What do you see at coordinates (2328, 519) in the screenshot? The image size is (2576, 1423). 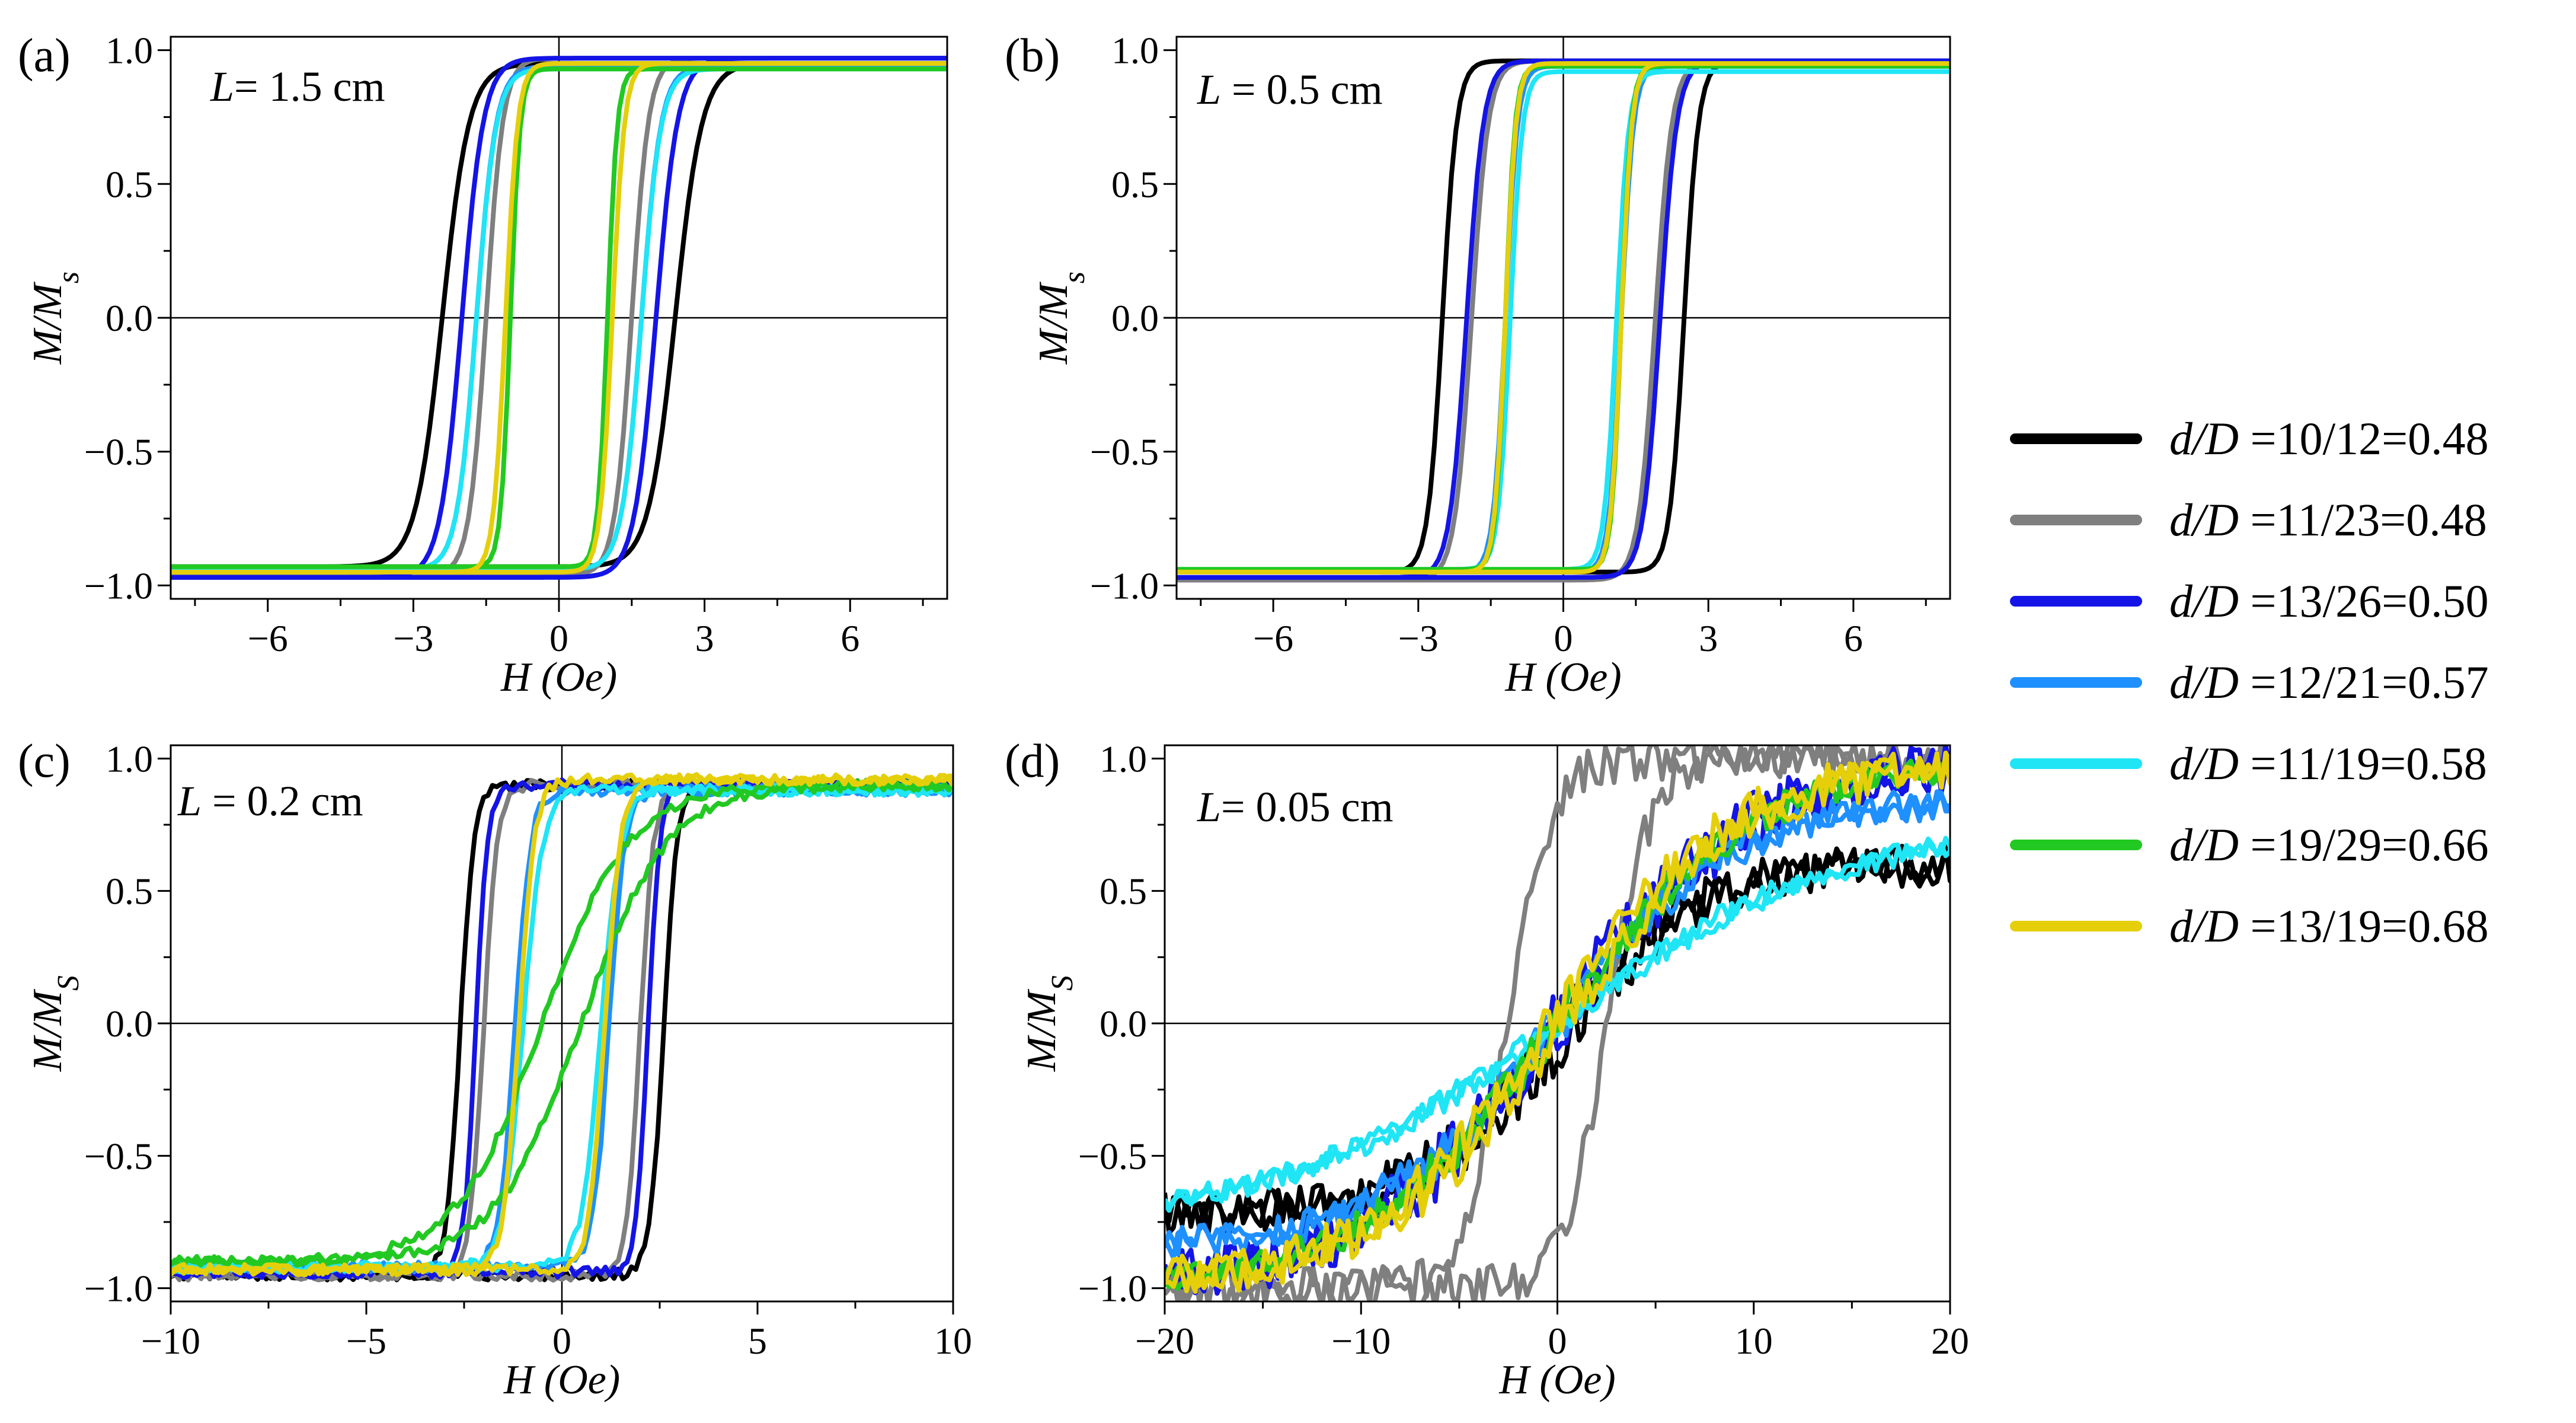 I see `legend-label-2: d/D =11/23=0.48` at bounding box center [2328, 519].